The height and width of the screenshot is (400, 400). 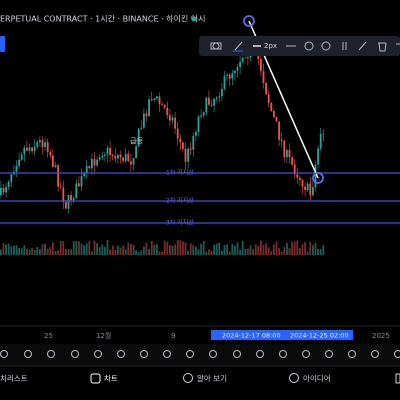 What do you see at coordinates (212, 378) in the screenshot?
I see `nav-item: 알아 보기` at bounding box center [212, 378].